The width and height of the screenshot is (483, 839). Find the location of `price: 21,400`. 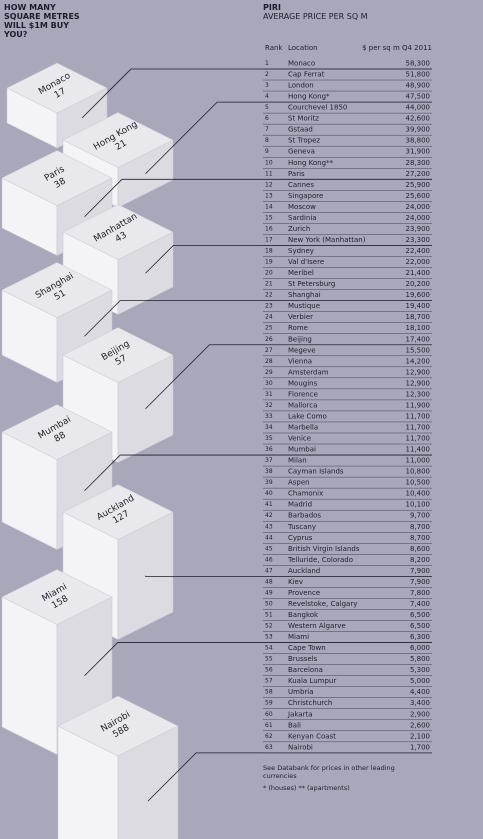

price: 21,400 is located at coordinates (418, 273).